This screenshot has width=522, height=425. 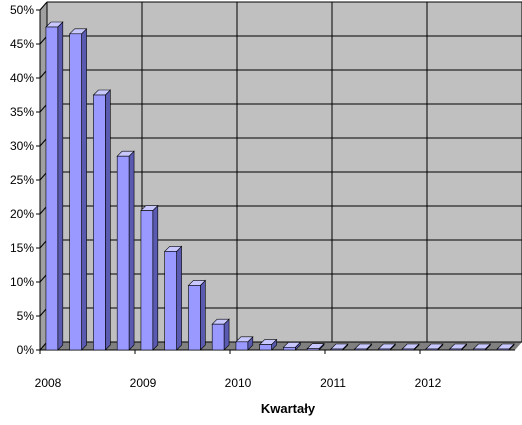 What do you see at coordinates (428, 383) in the screenshot?
I see `x-tick-label: 2012` at bounding box center [428, 383].